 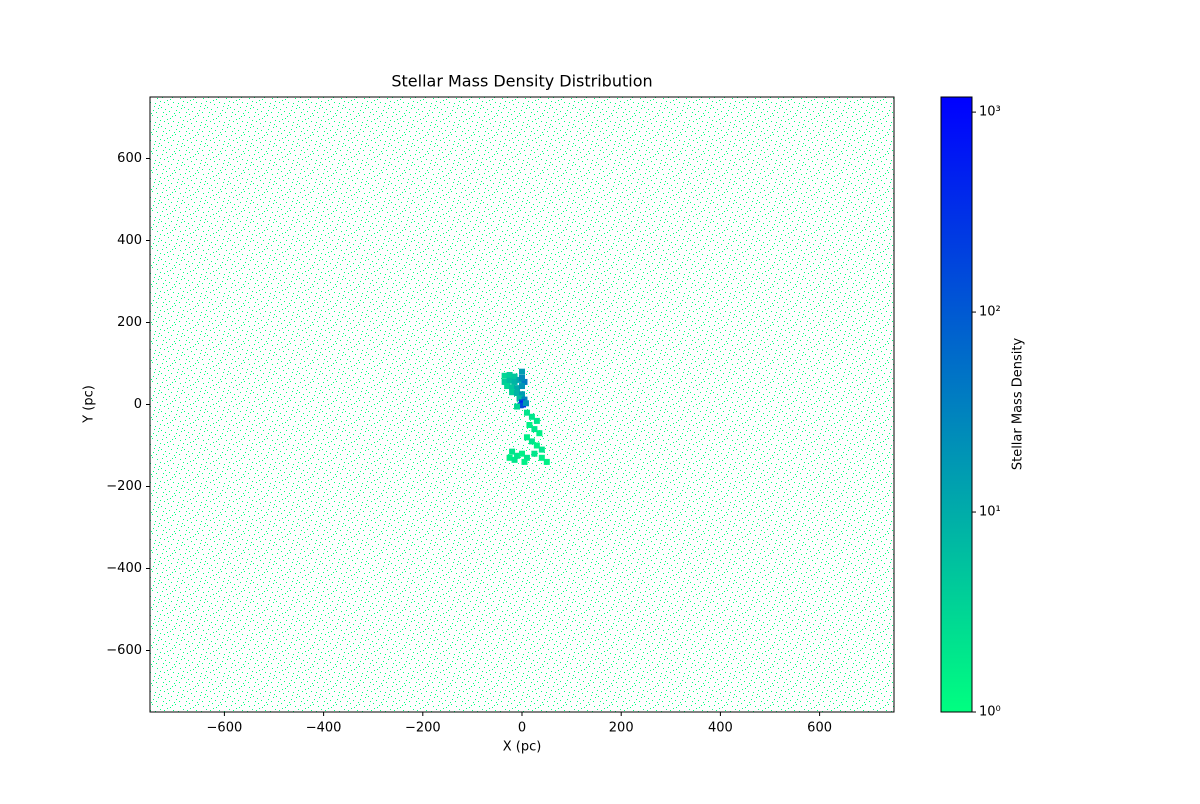 I want to click on y-tick-label: 600, so click(x=129, y=158).